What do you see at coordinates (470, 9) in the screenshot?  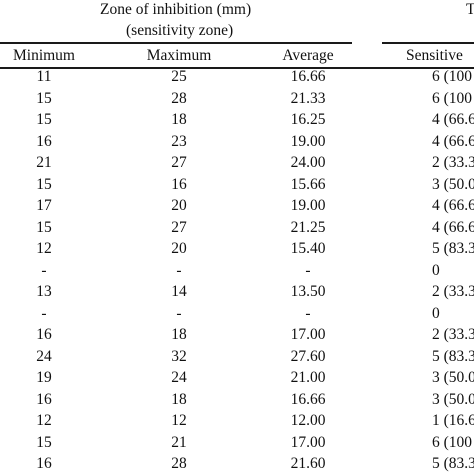 I see `right-group-header-fragment: T` at bounding box center [470, 9].